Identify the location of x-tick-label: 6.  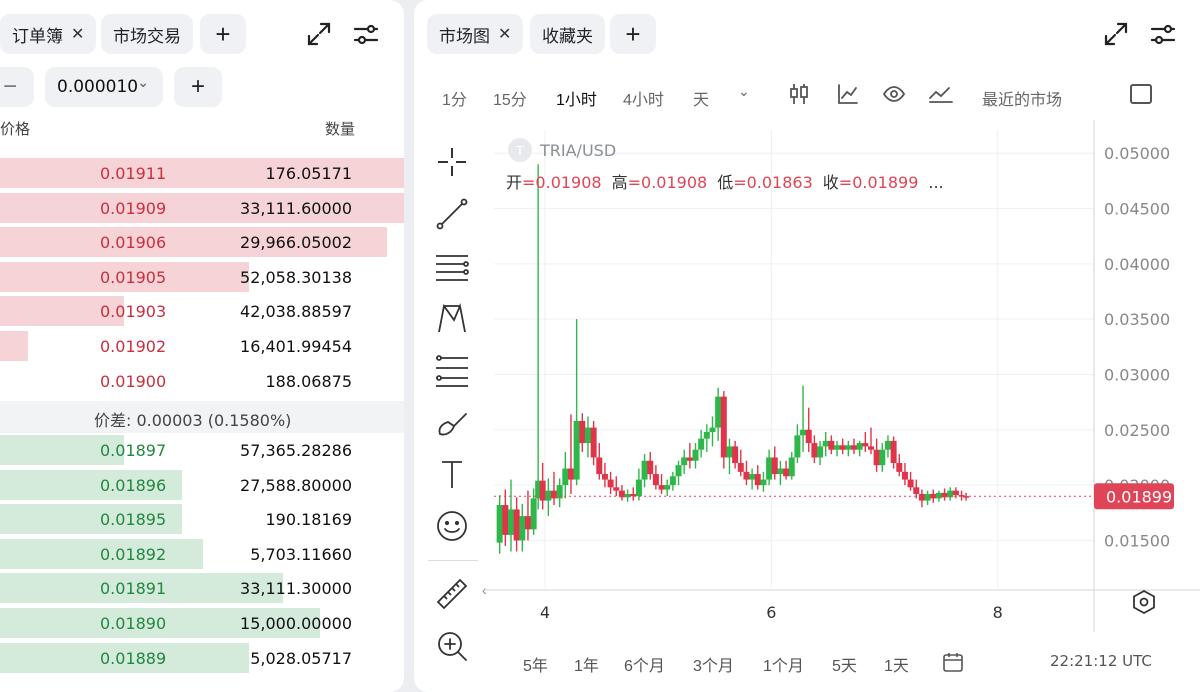
(771, 612).